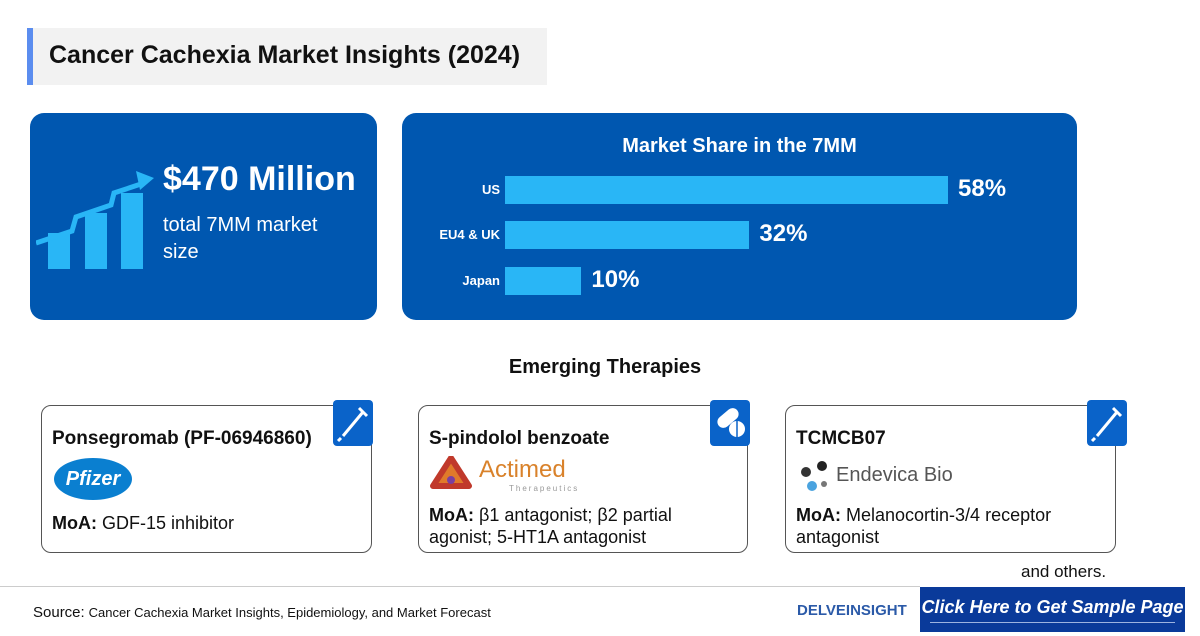 The image size is (1200, 636). What do you see at coordinates (93, 479) in the screenshot?
I see `pfizer-logo: Pfizer` at bounding box center [93, 479].